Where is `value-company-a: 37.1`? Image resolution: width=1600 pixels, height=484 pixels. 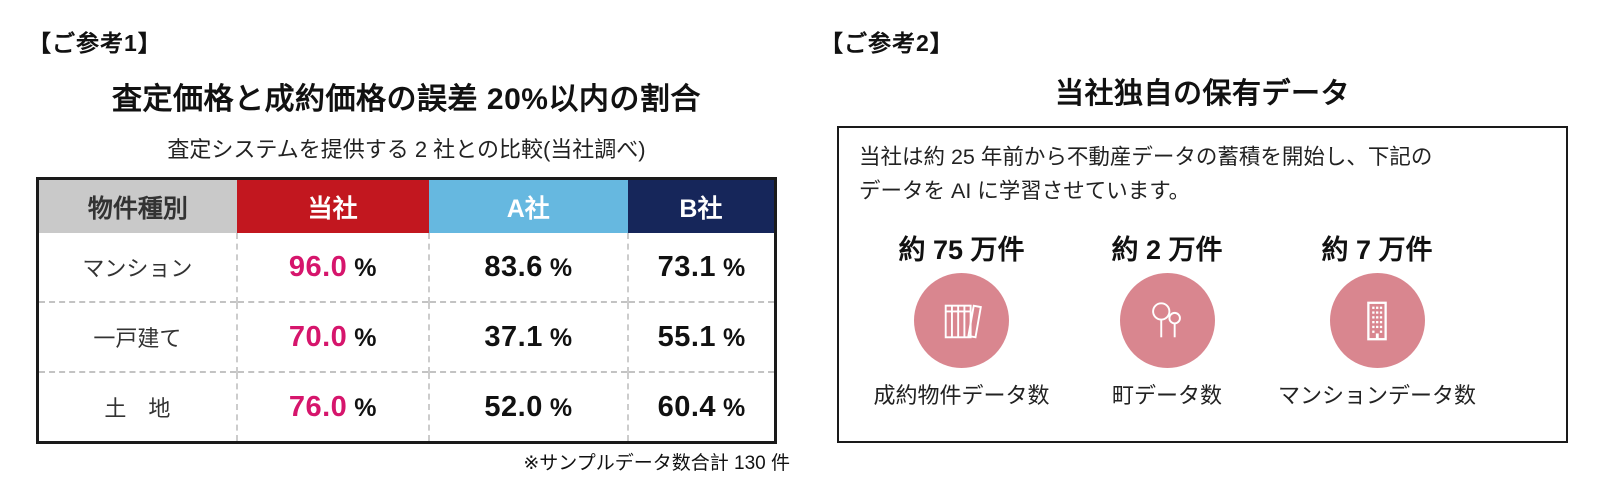
value-company-a: 37.1 is located at coordinates (513, 336).